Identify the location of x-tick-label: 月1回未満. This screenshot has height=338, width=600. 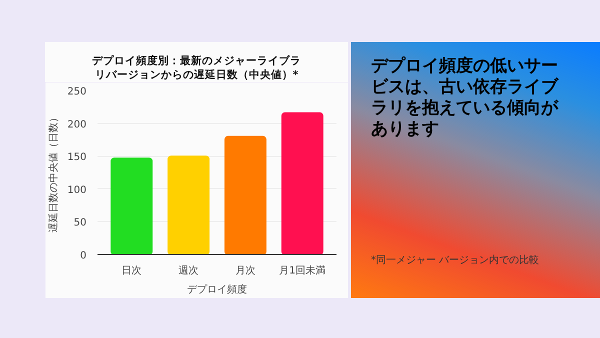
(302, 270).